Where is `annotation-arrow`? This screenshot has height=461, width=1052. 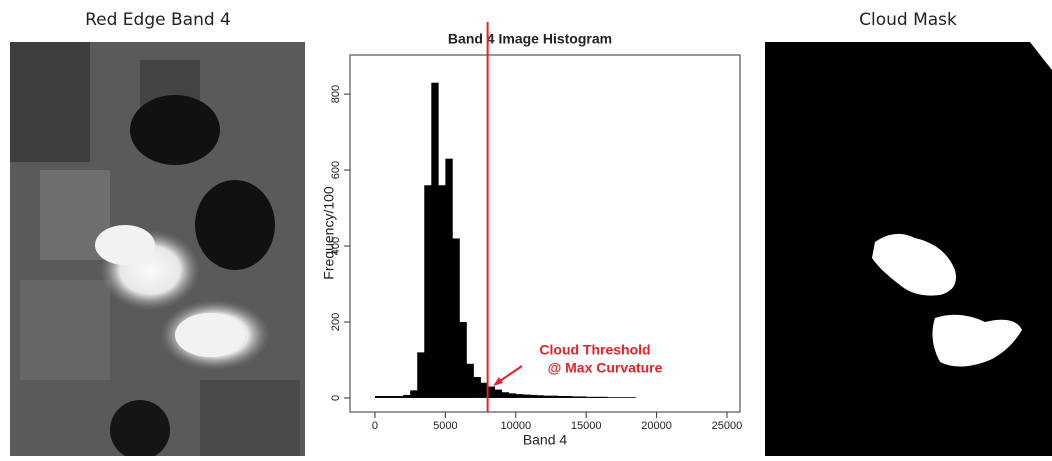 annotation-arrow is located at coordinates (508, 375).